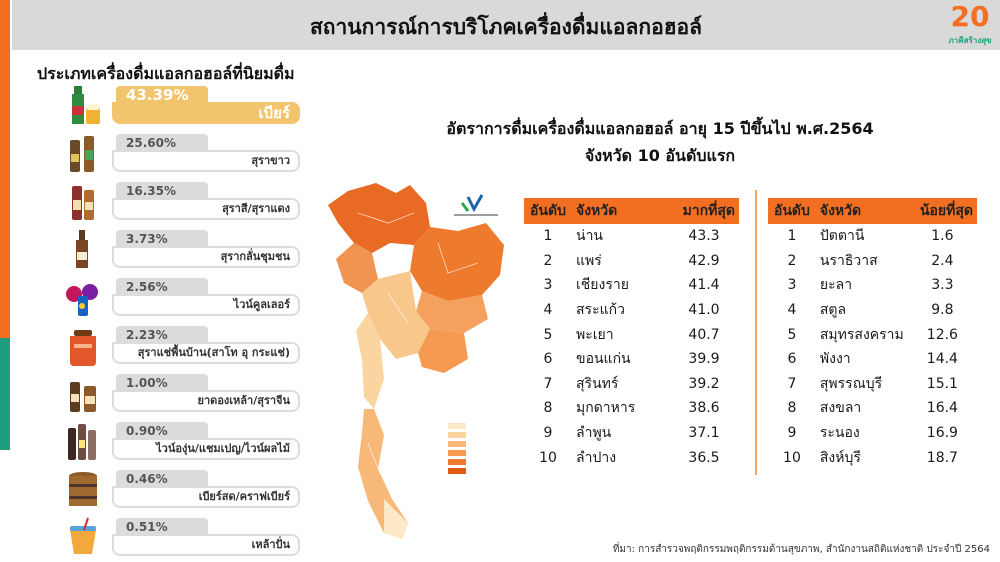 Image resolution: width=1000 pixels, height=562 pixels. Describe the element at coordinates (704, 334) in the screenshot. I see `rate-value-cell: 40.7` at that location.